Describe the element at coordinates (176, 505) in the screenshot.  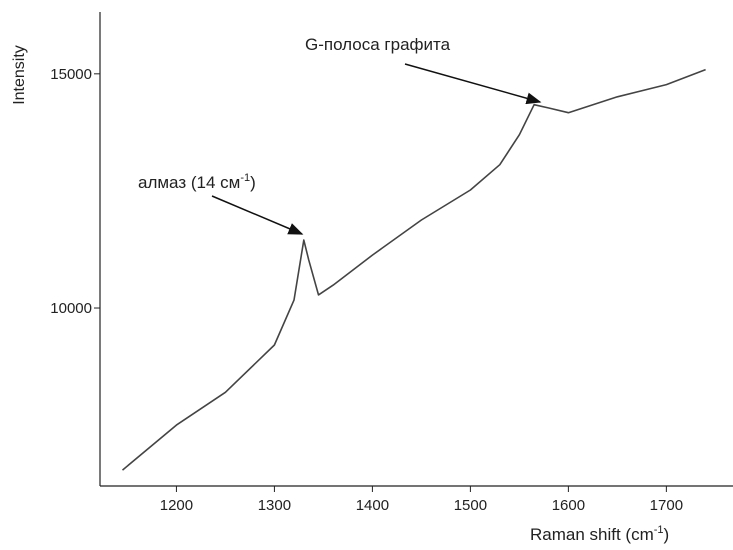
I see `x-tick-label: 1200` at that location.